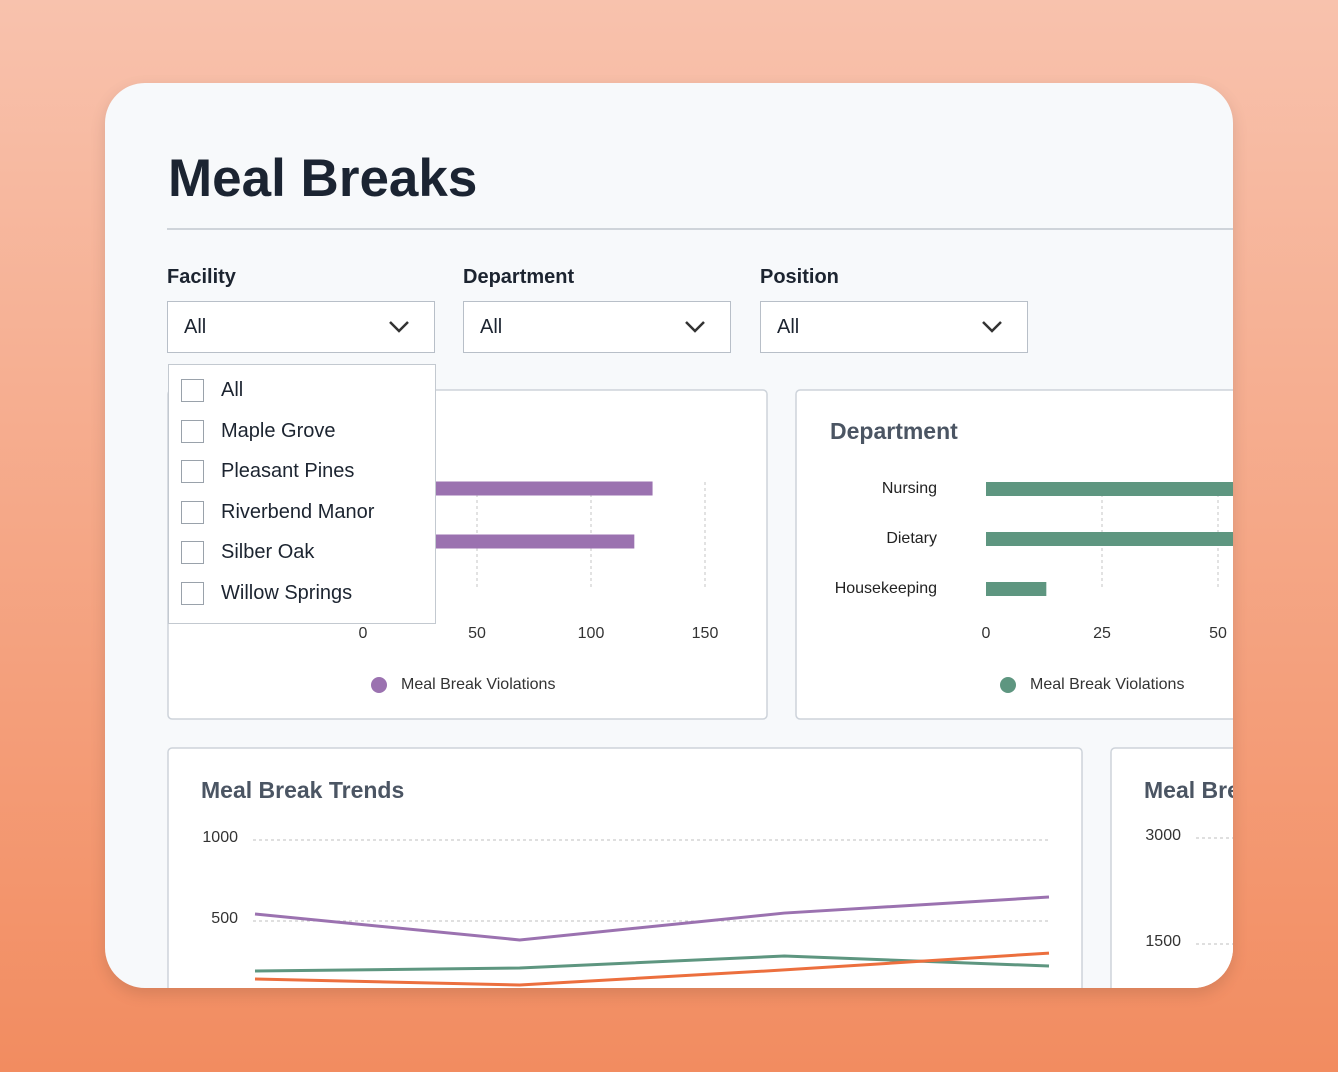 This screenshot has width=1338, height=1072. I want to click on option-label: Silber Oak, so click(268, 552).